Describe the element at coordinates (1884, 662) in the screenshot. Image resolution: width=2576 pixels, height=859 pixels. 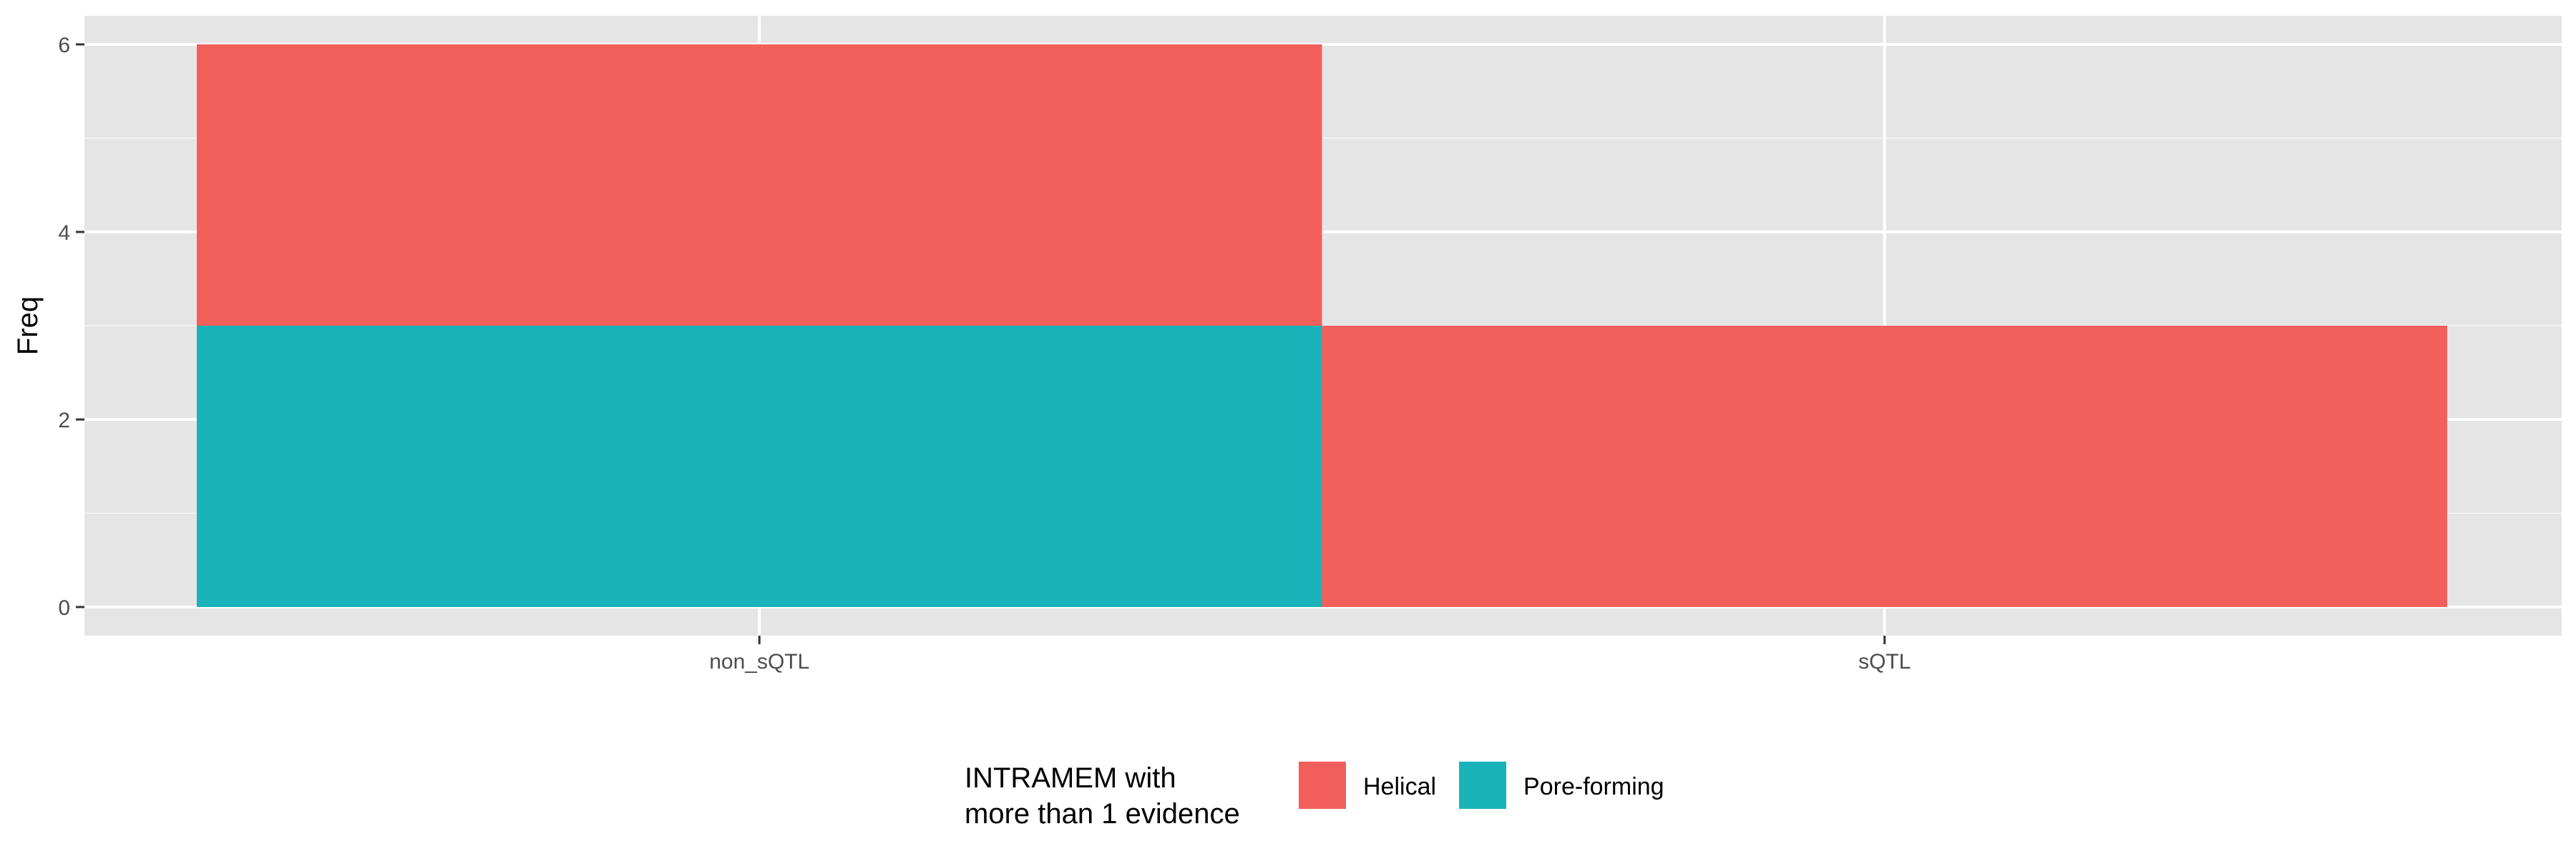
I see `x-tick-label: sQTL` at that location.